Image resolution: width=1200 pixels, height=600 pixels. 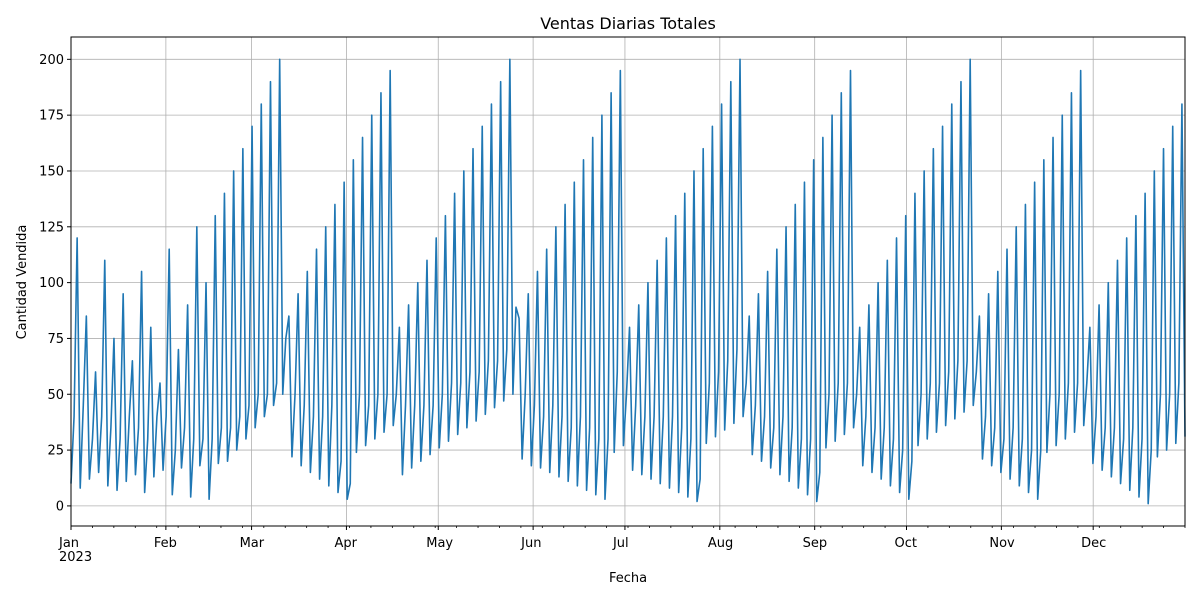 I want to click on x-tick-label: Jan, so click(x=68, y=543).